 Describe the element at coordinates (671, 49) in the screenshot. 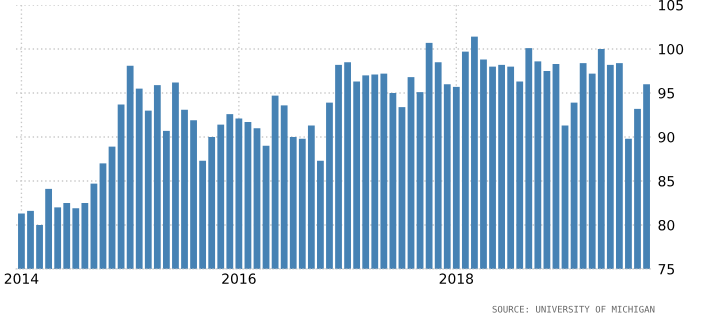

I see `y-tick-label: 100` at that location.